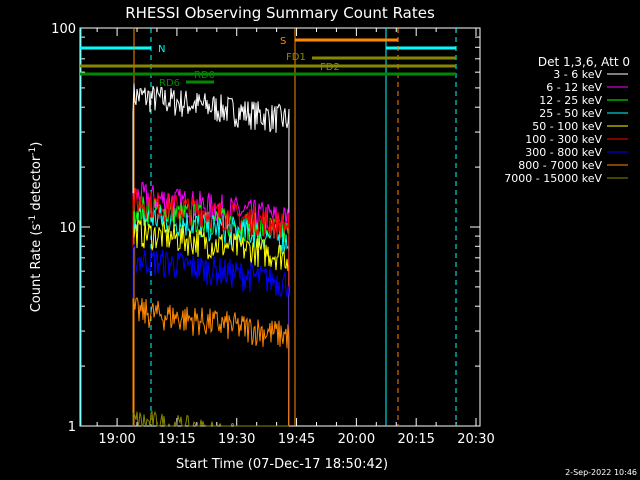 The height and width of the screenshot is (480, 640). What do you see at coordinates (415, 439) in the screenshot?
I see `x-tick-label: 20:15` at bounding box center [415, 439].